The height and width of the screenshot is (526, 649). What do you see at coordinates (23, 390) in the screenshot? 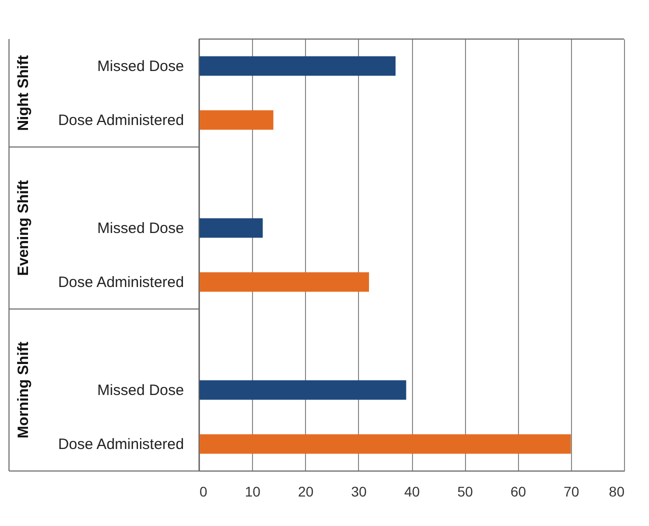
I see `text: Morning Shift` at bounding box center [23, 390].